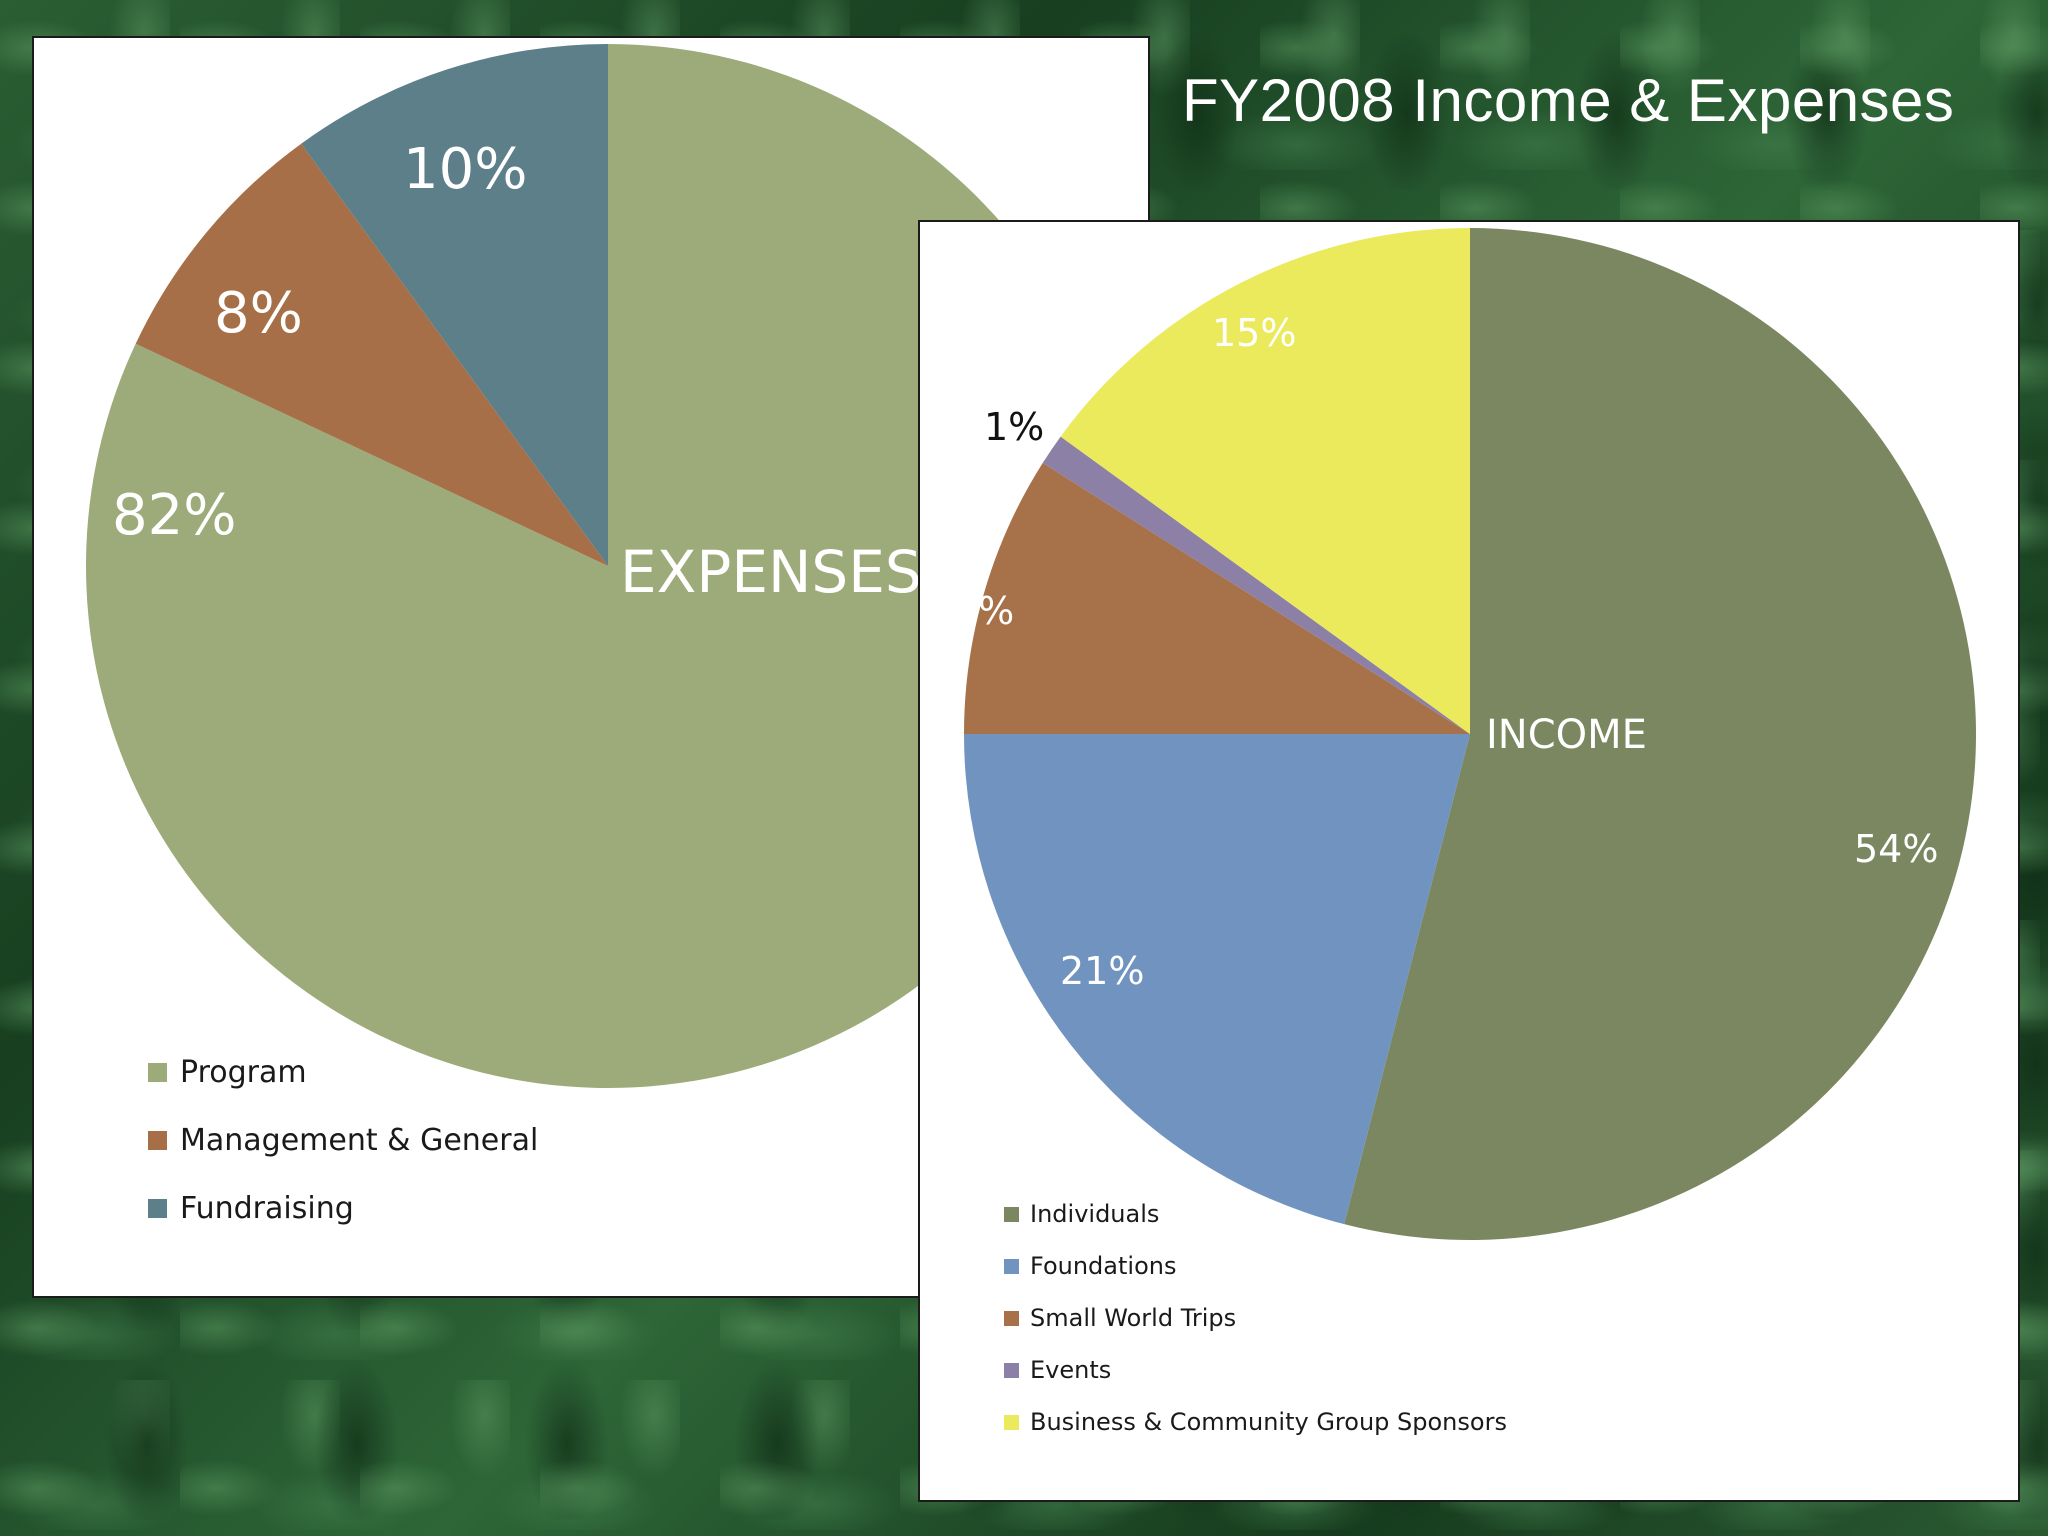  I want to click on income-chart-label: INCOME, so click(1566, 735).